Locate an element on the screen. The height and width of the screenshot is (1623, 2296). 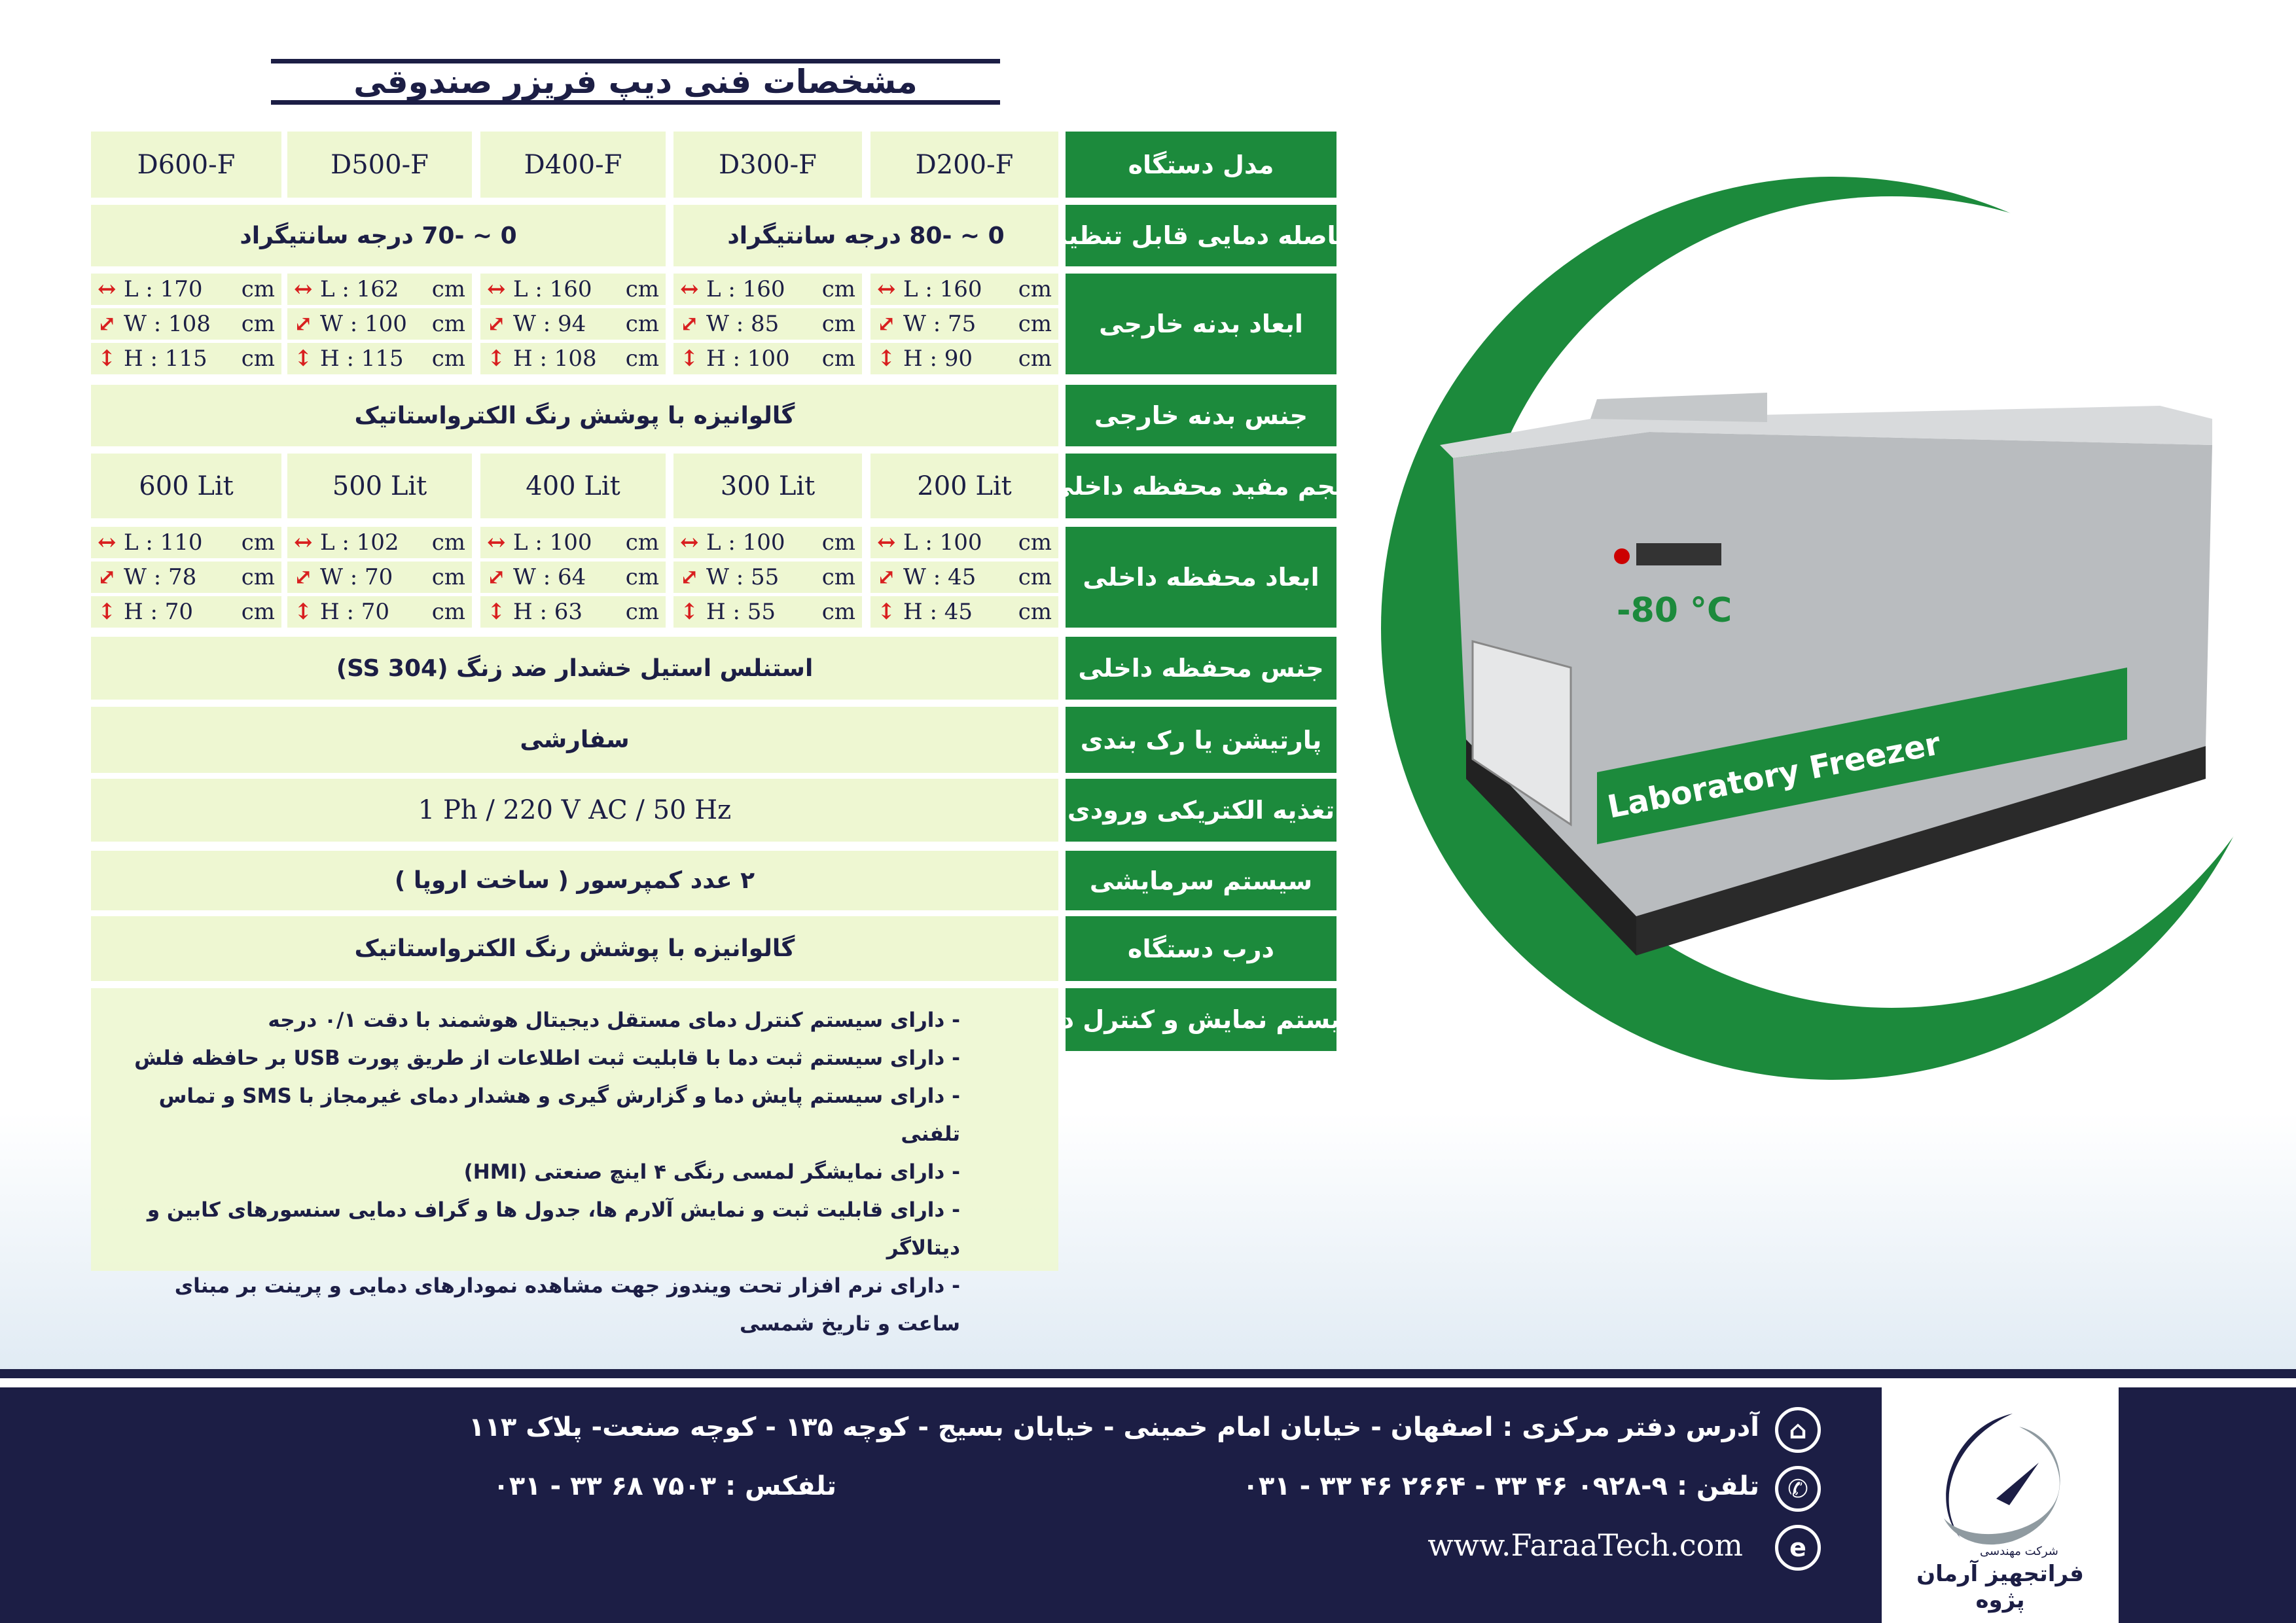
dimension-cell: ↕ H : 90 cm is located at coordinates (964, 358).